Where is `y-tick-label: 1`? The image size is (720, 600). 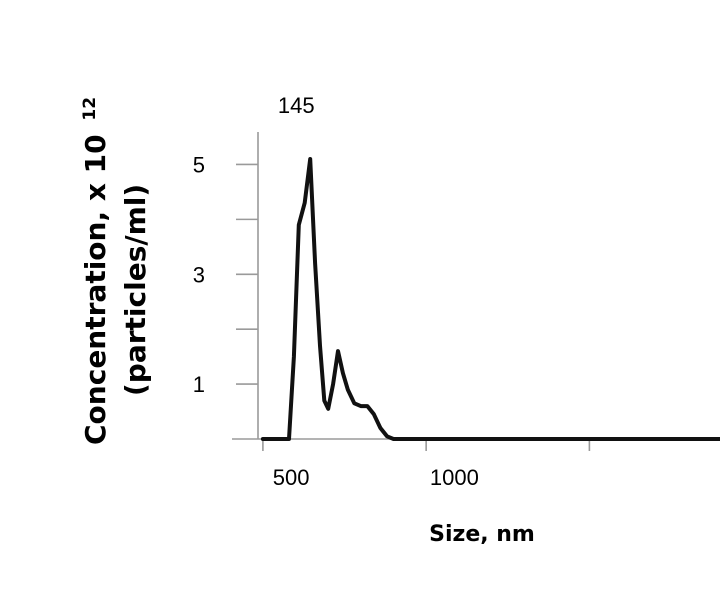
y-tick-label: 1 is located at coordinates (199, 384).